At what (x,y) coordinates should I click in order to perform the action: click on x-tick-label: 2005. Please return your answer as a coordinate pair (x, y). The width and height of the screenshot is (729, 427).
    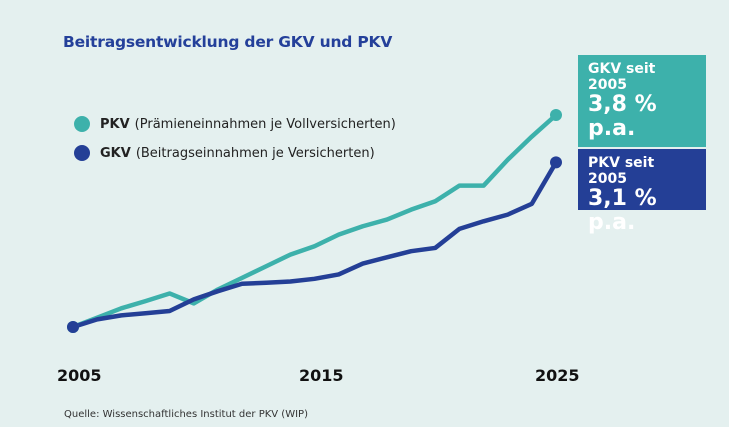
    Looking at the image, I should click on (79, 375).